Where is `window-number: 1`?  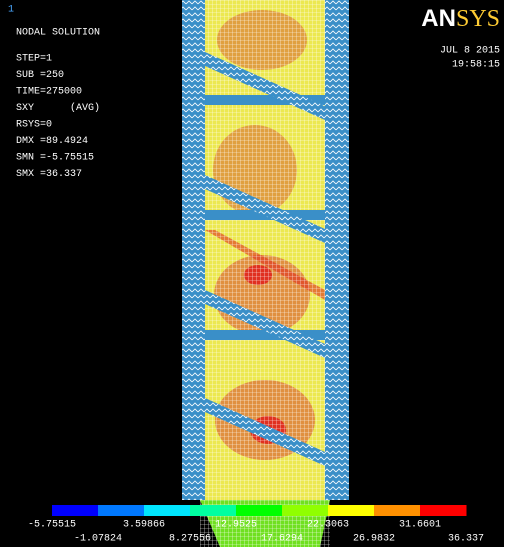
window-number: 1 is located at coordinates (11, 10).